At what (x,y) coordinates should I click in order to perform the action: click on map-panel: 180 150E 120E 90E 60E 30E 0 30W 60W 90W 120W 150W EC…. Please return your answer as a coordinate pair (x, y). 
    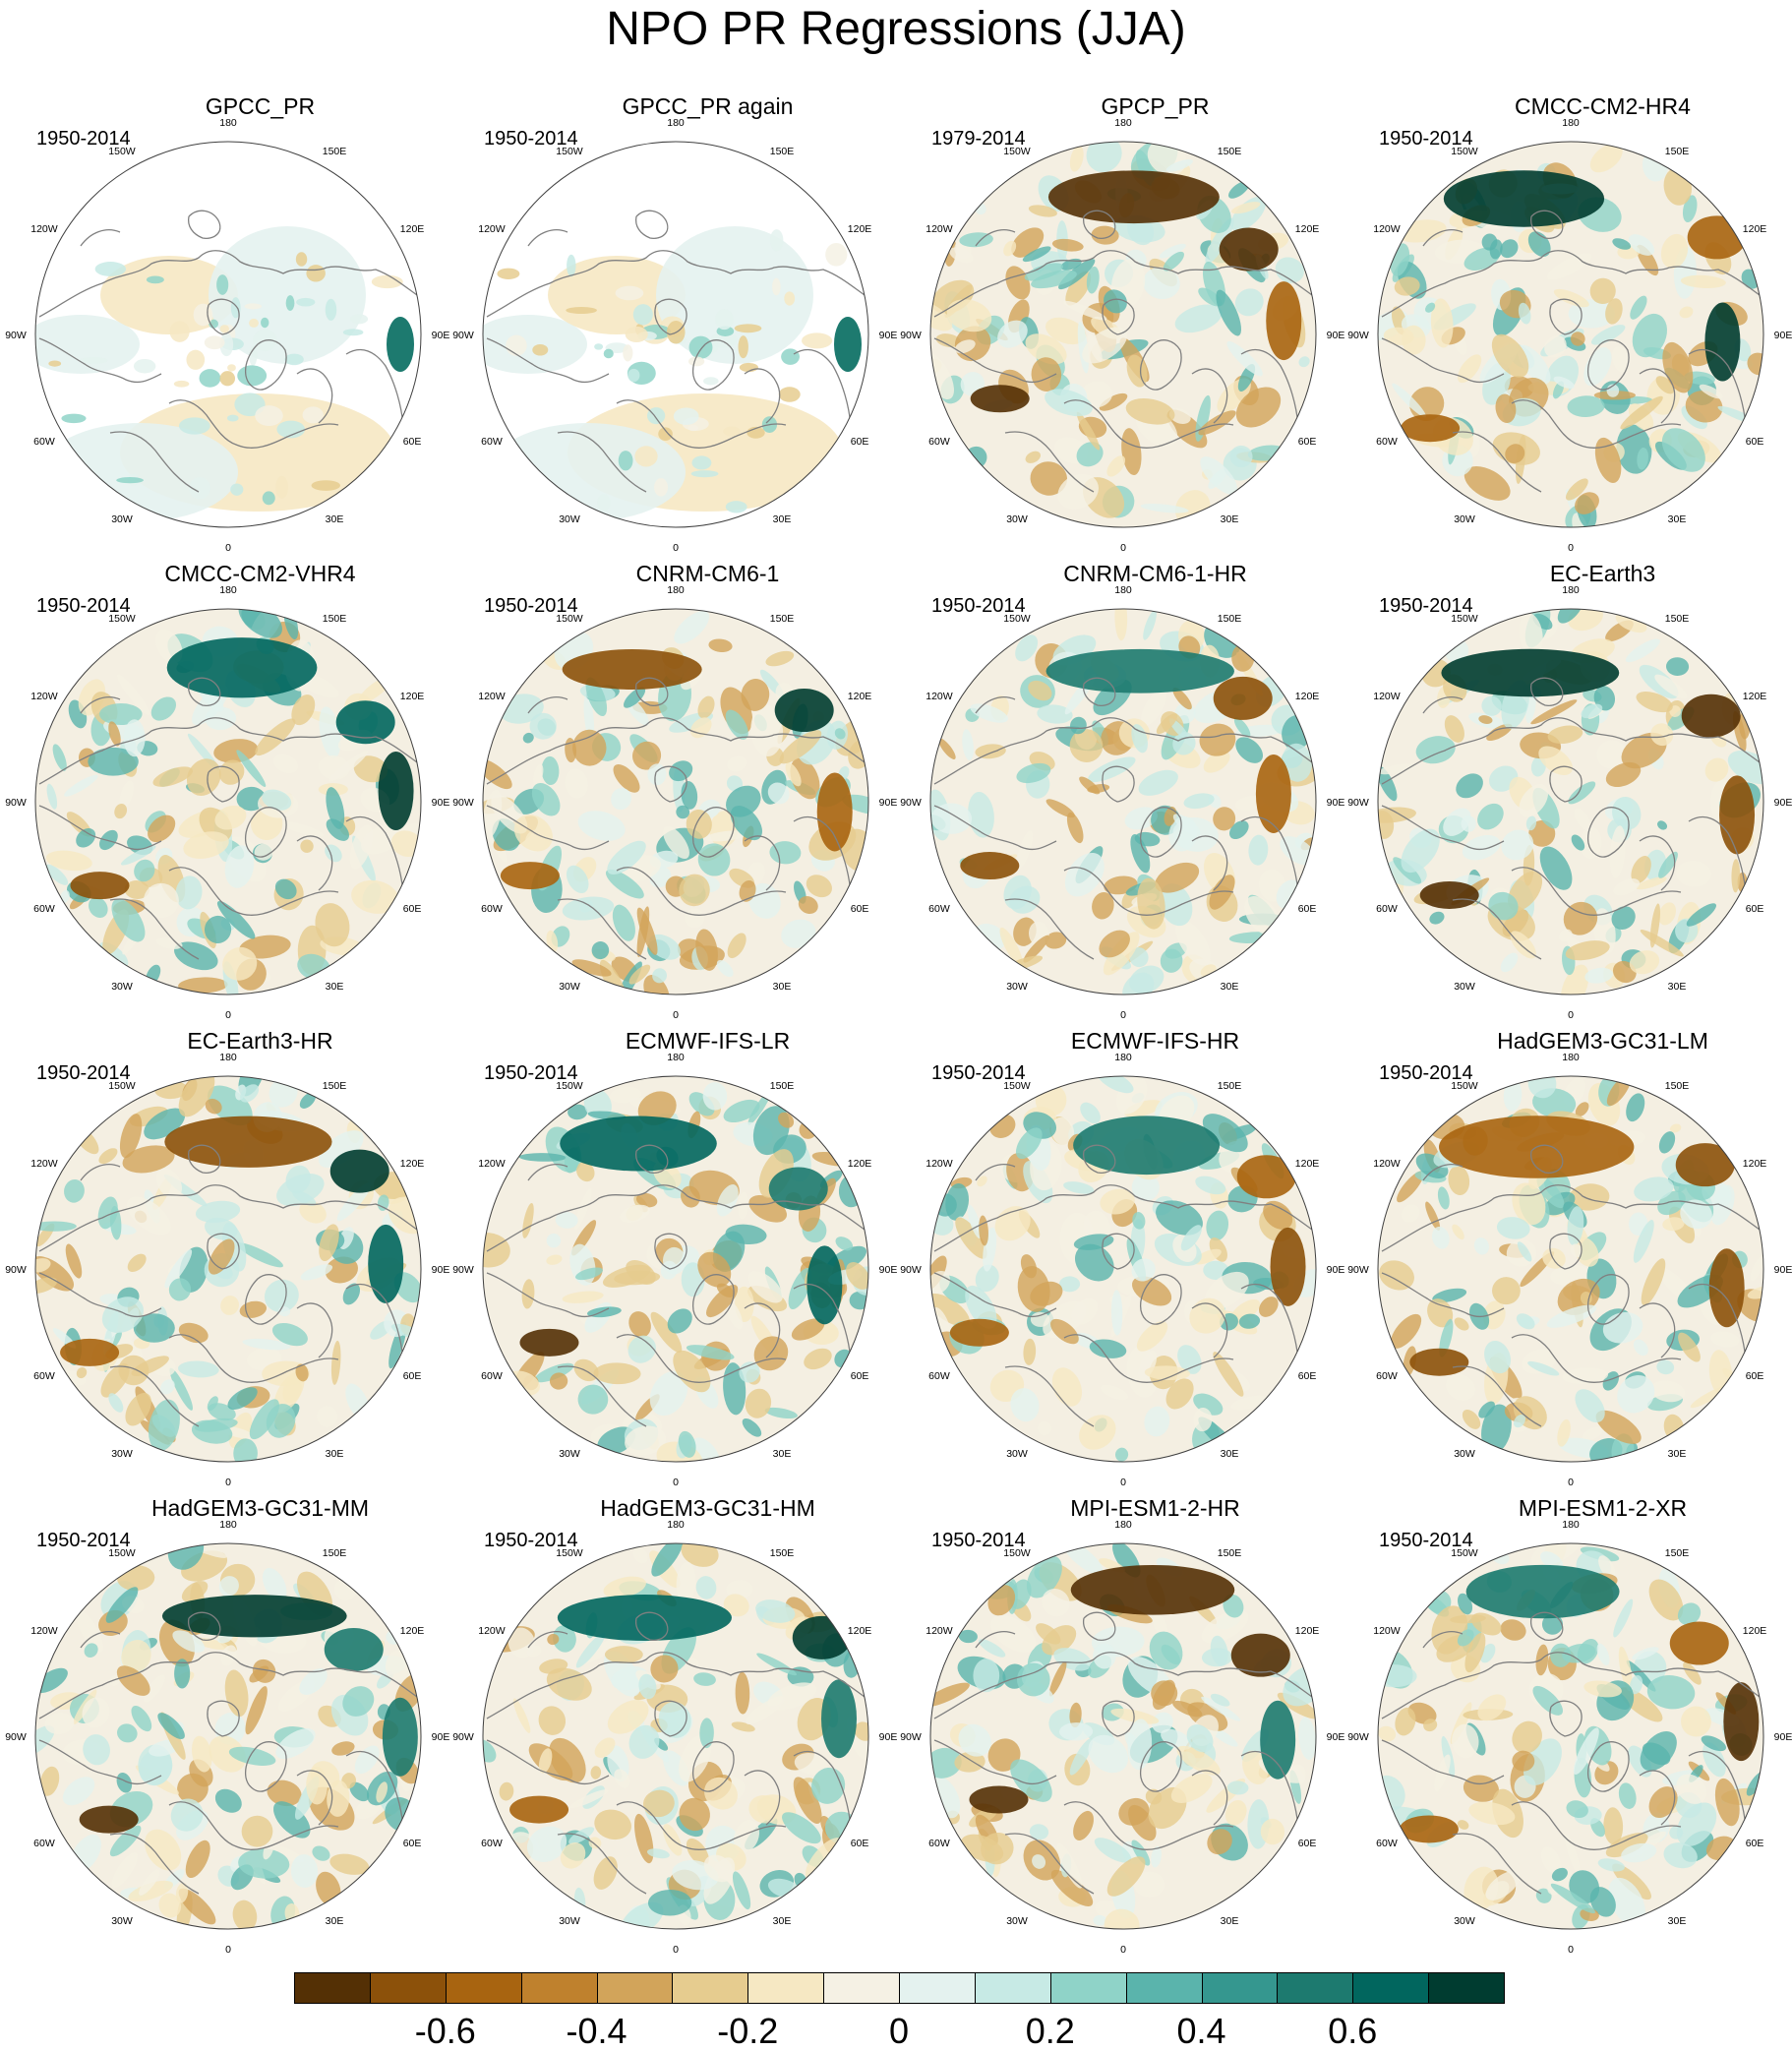
    Looking at the image, I should click on (244, 1260).